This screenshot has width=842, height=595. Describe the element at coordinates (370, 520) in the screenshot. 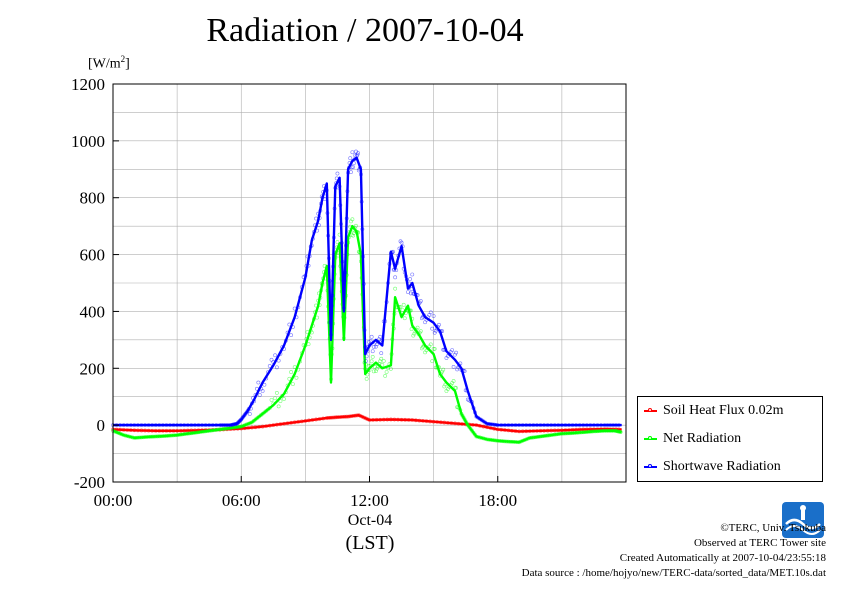

I see `x-axis-date-label: Oct-04` at that location.